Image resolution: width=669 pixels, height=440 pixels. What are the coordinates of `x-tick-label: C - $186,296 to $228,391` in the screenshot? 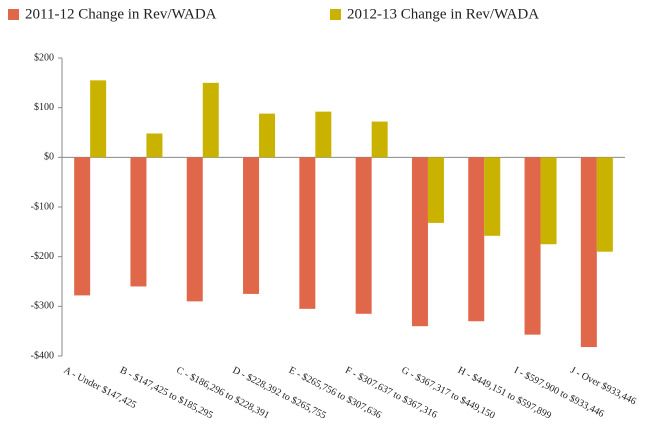 It's located at (222, 393).